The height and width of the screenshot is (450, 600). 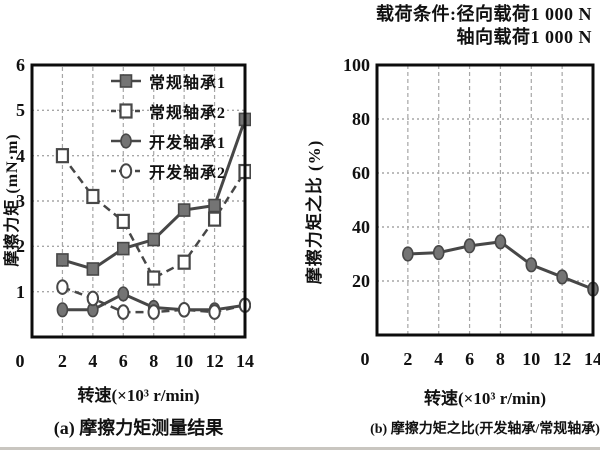 What do you see at coordinates (20, 291) in the screenshot?
I see `chart-a-ytick-1: 1` at bounding box center [20, 291].